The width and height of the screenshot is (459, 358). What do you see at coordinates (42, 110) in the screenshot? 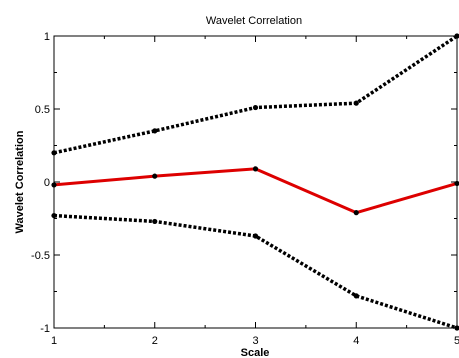
I see `y-tick-label: 0.5` at bounding box center [42, 110].